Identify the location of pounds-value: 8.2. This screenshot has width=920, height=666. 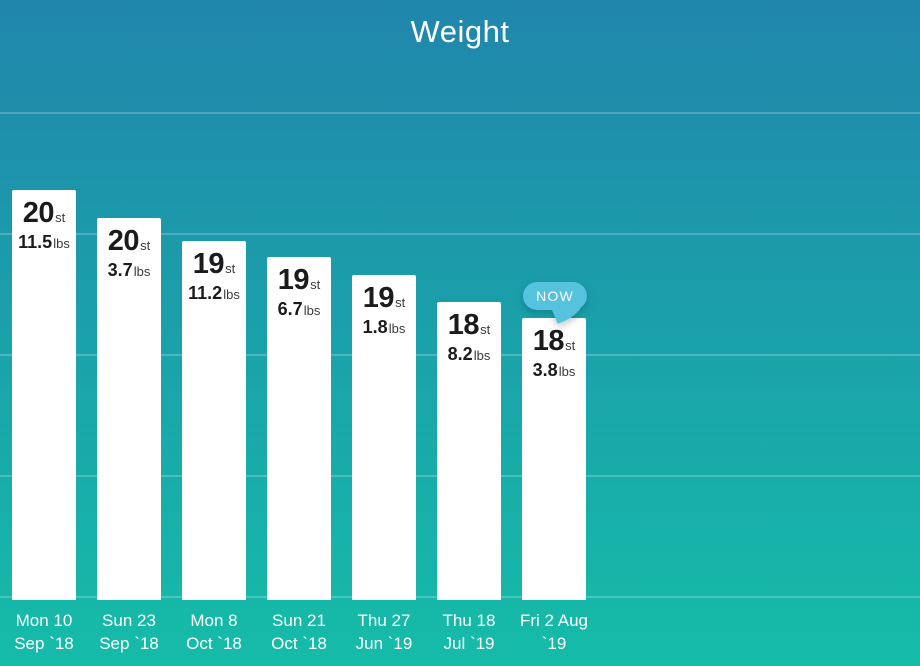
(460, 354).